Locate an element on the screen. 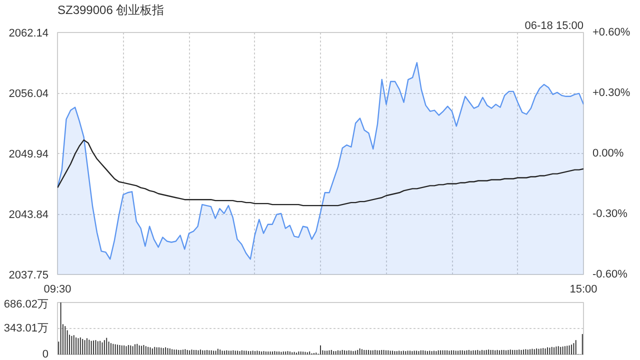  y-tick-label: 686.02万 is located at coordinates (26, 304).